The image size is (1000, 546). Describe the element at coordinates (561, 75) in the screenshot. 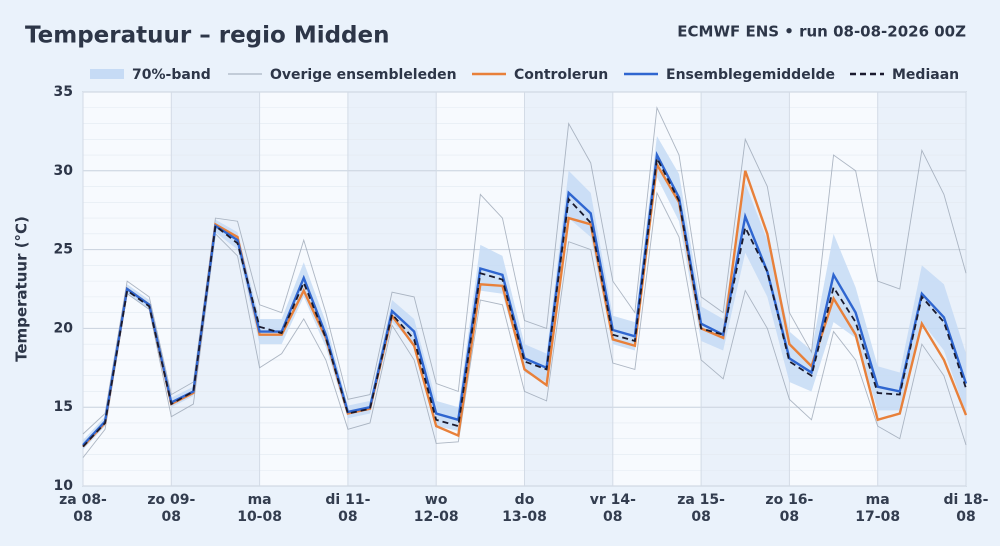

I see `legend-label: Controlerun` at that location.